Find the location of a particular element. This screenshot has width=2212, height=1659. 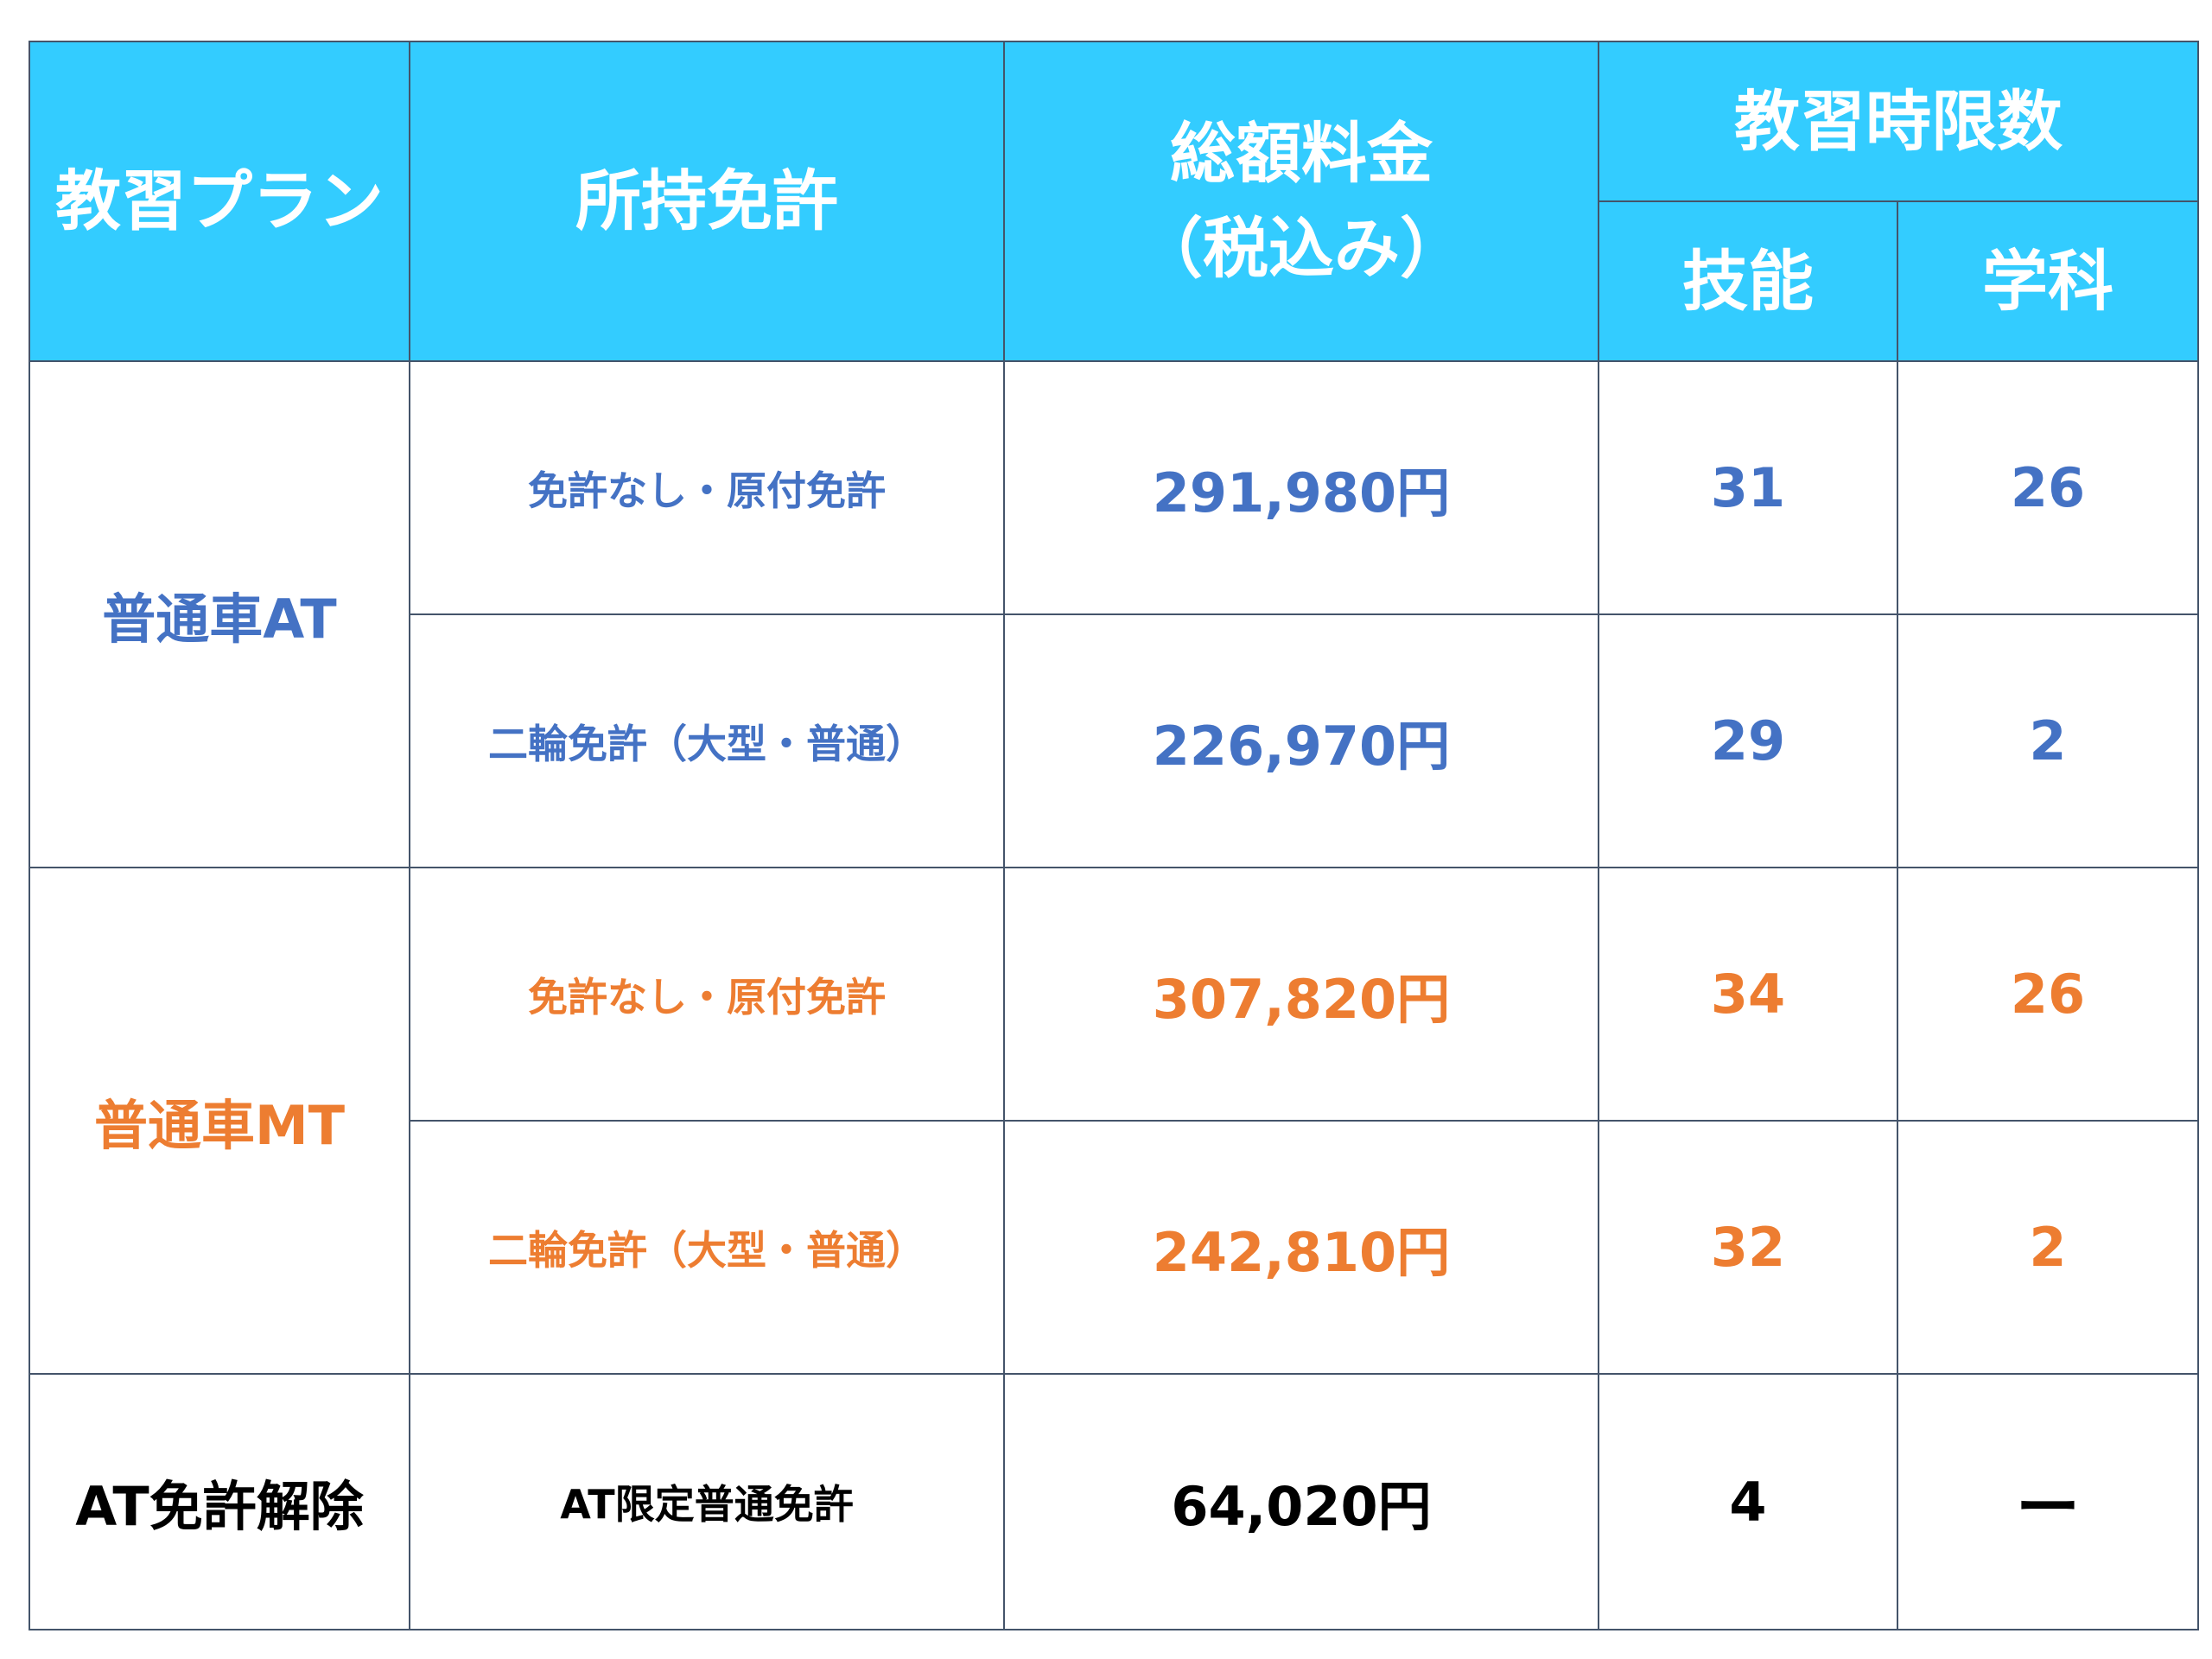

practical-hours-cell: 34 is located at coordinates (1748, 994).